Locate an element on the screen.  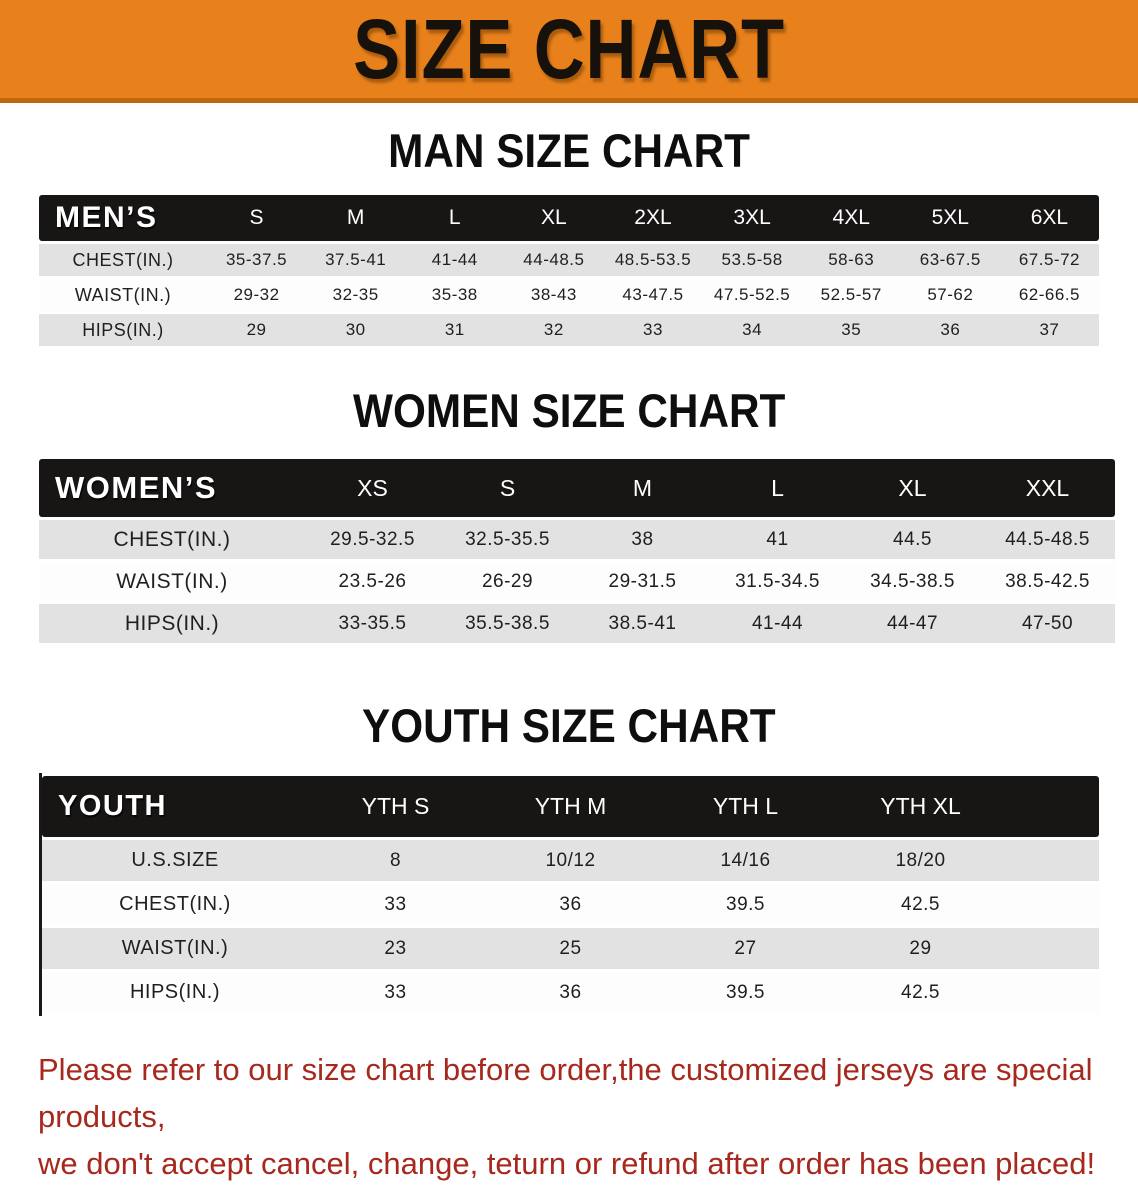
size-value-cell: 53.5-58 is located at coordinates (752, 260).